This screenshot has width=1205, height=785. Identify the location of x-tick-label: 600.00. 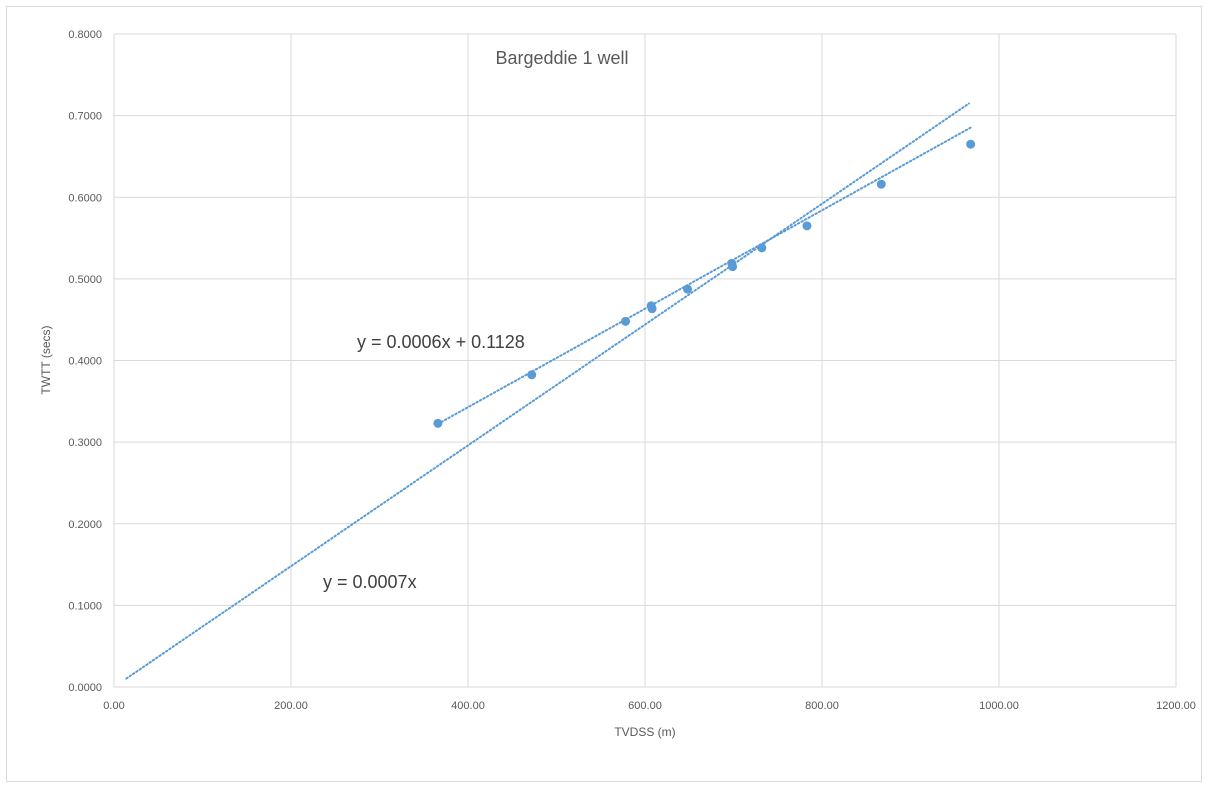
(645, 706).